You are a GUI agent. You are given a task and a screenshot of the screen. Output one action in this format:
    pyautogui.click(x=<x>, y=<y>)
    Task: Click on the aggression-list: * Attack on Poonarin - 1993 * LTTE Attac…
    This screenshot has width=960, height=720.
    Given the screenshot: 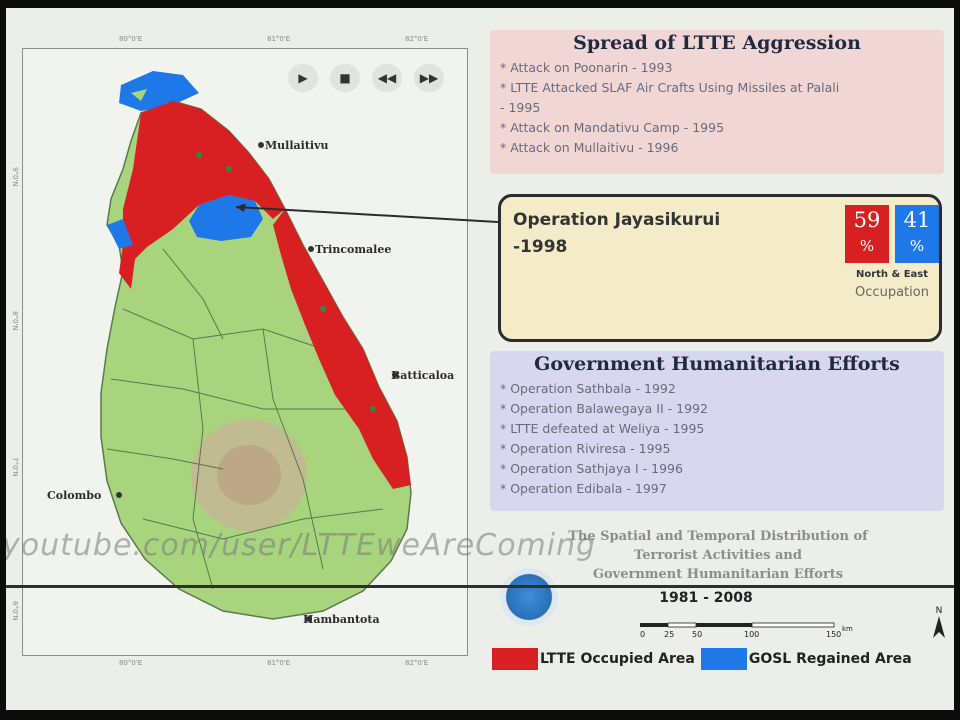 What is the action you would take?
    pyautogui.click(x=717, y=108)
    